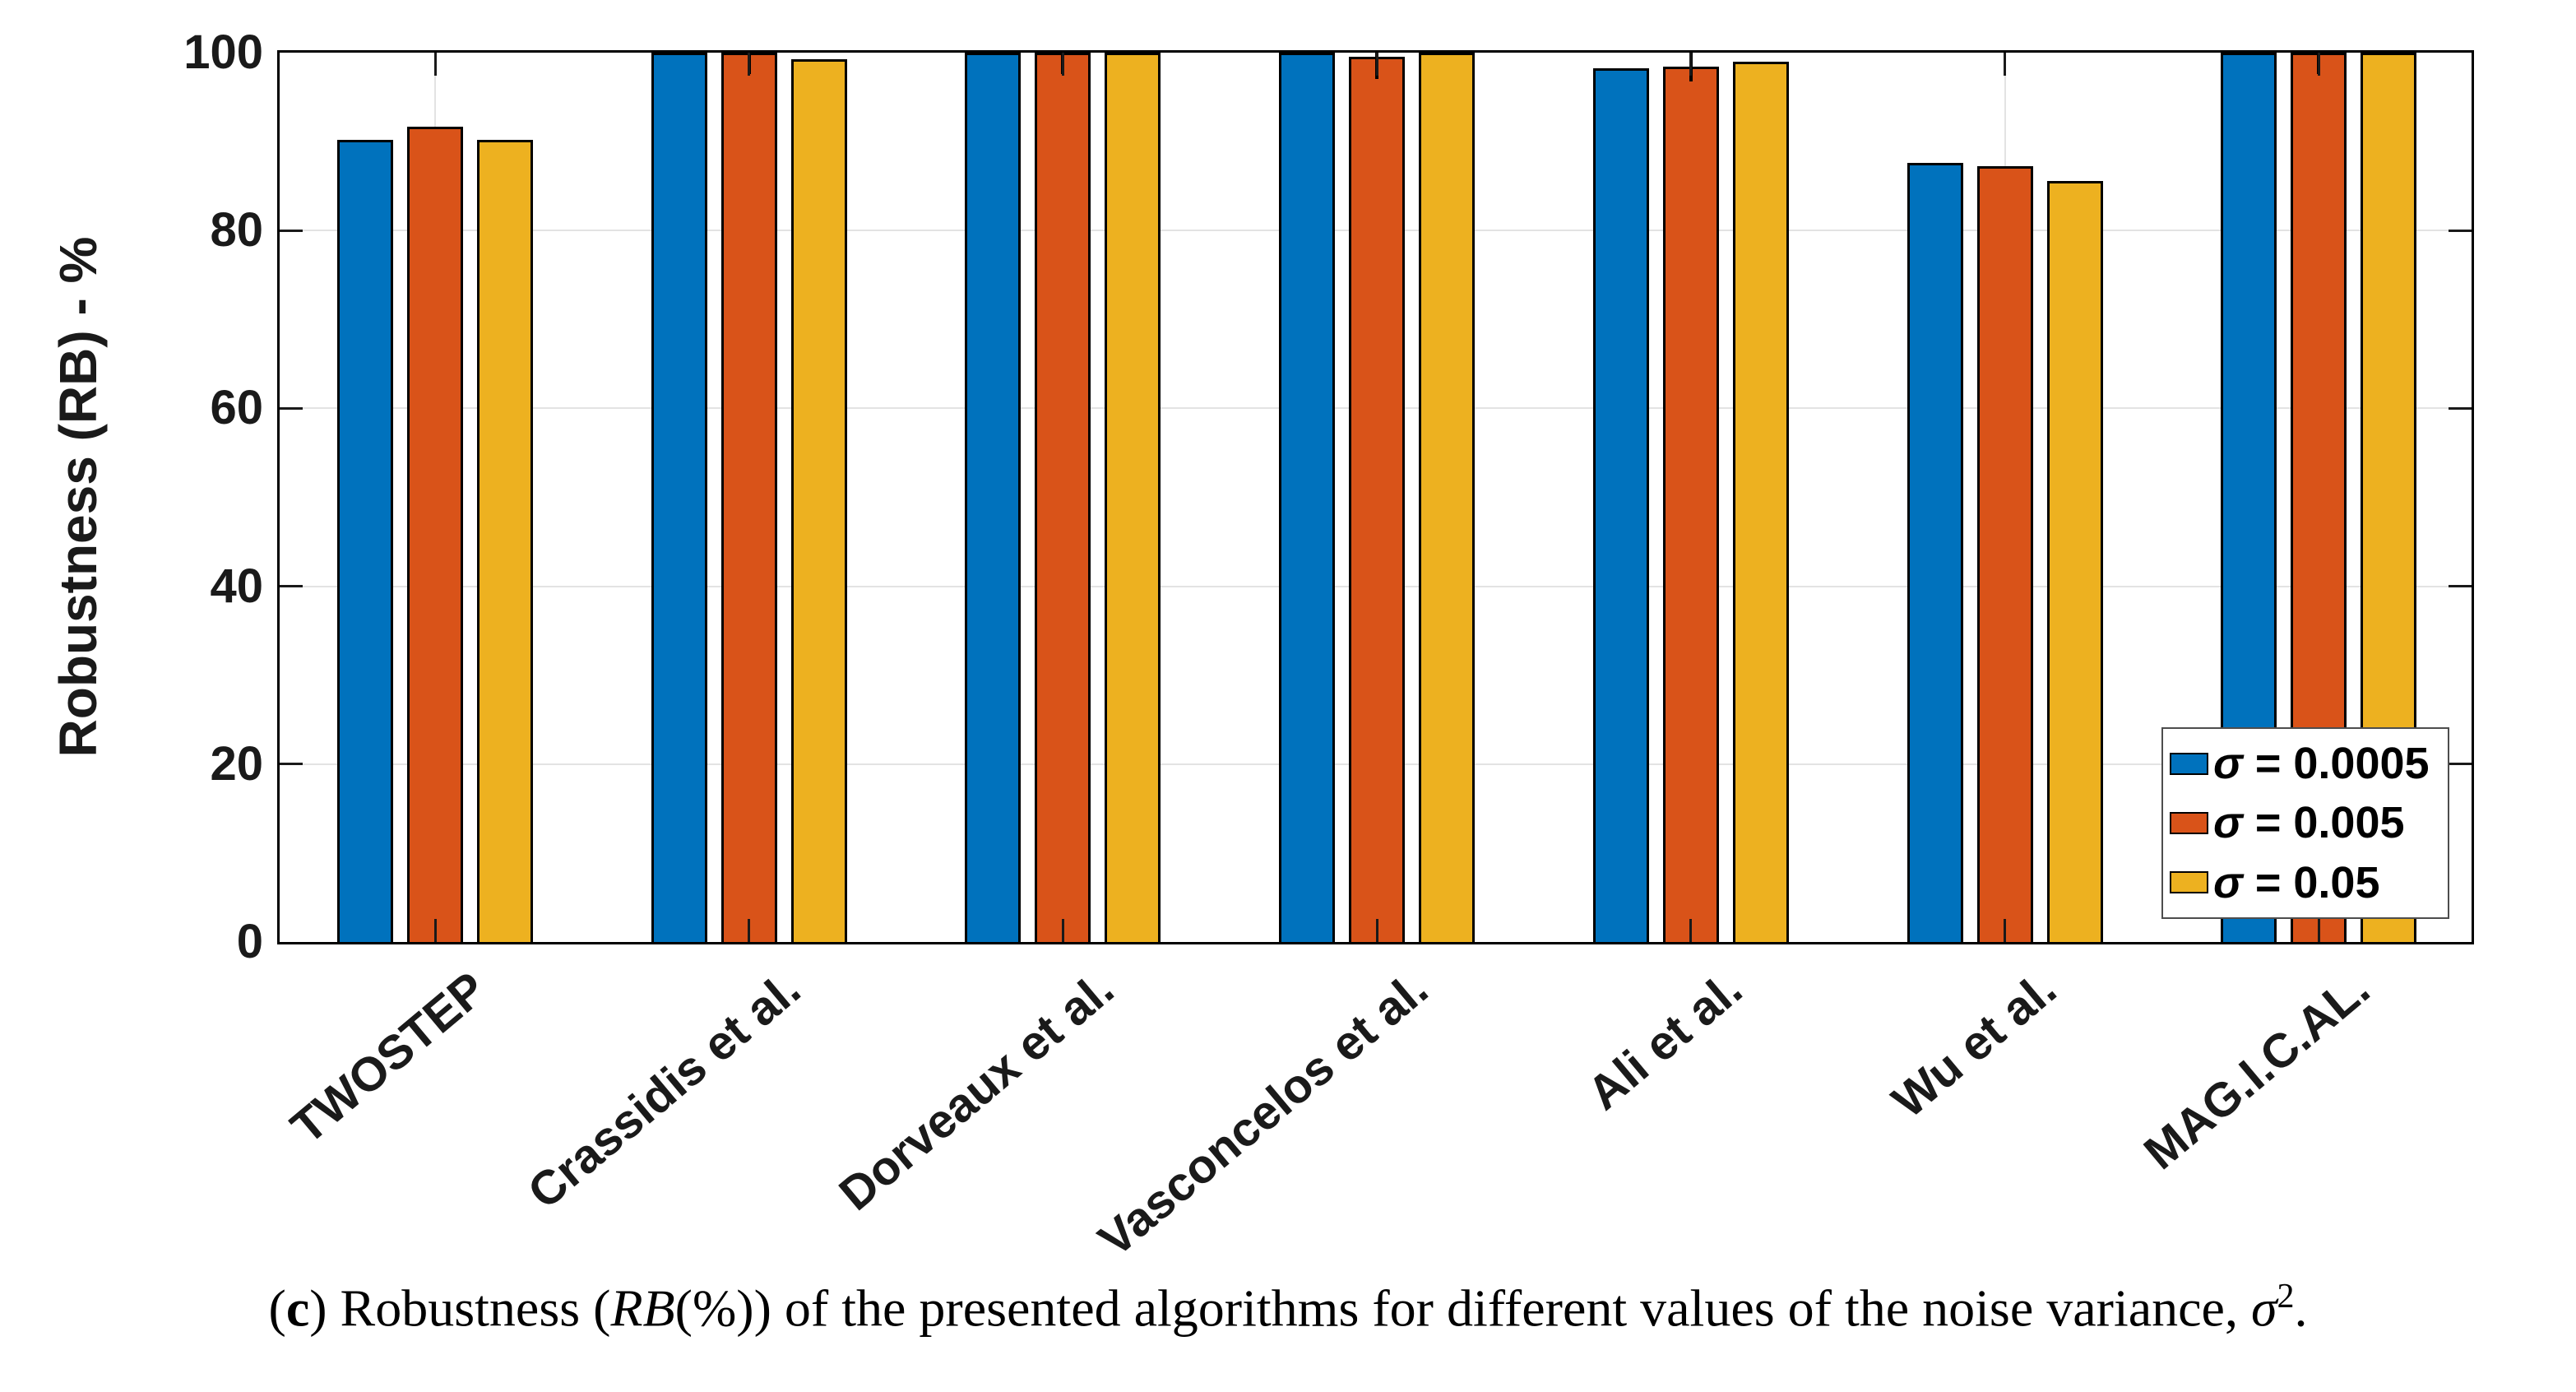  Describe the element at coordinates (460, 1308) in the screenshot. I see `caption-after-c: ) Robustness (` at that location.